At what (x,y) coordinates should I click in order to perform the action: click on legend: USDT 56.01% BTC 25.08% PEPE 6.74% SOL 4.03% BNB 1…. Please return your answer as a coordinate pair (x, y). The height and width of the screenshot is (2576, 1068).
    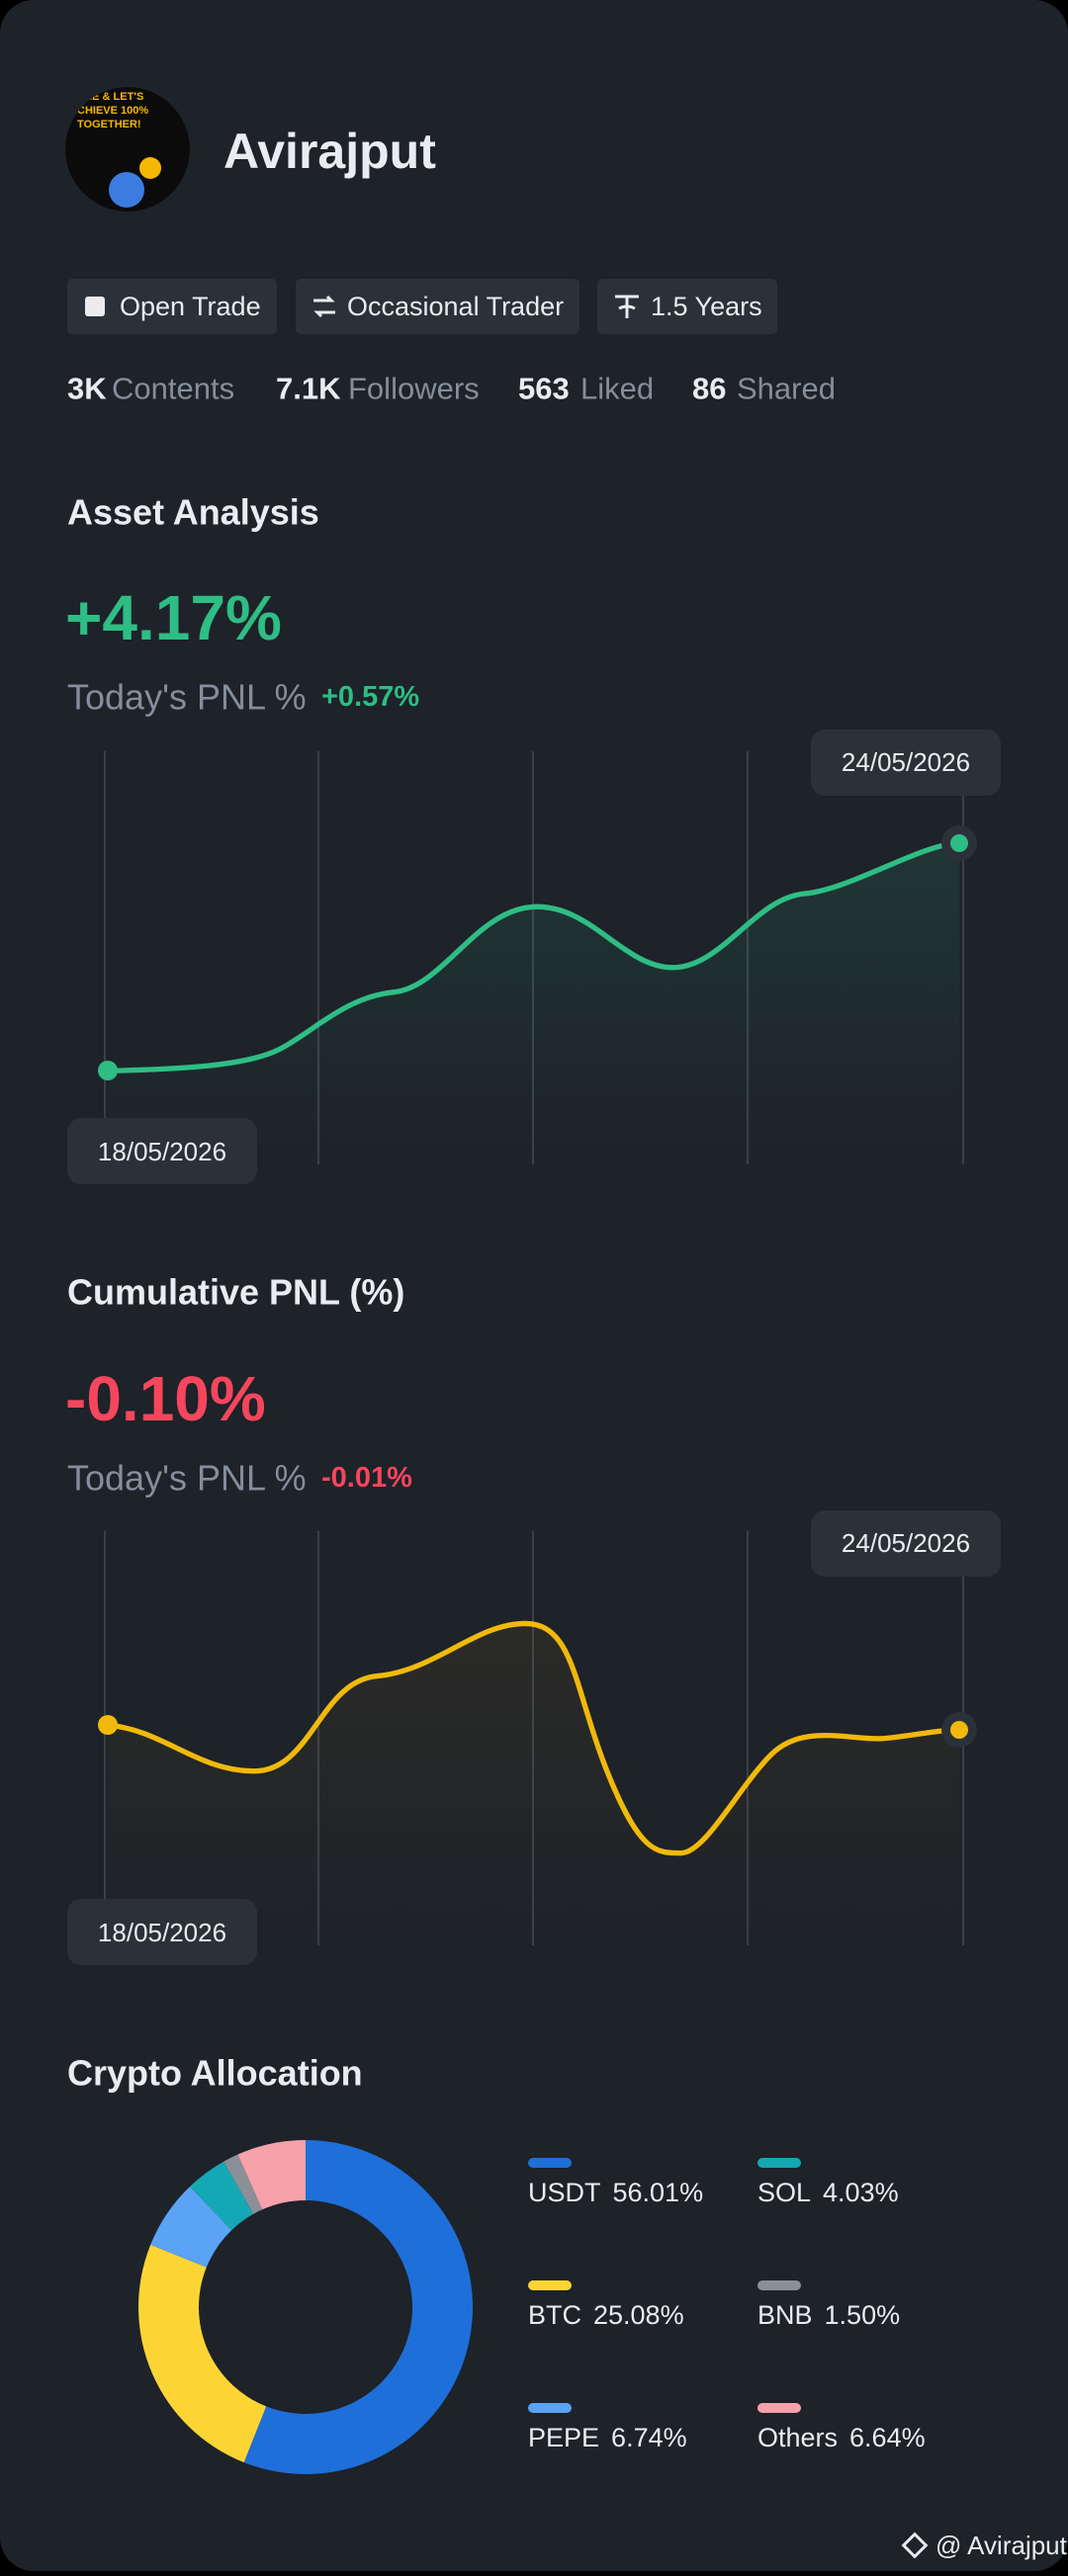
    Looking at the image, I should click on (727, 2305).